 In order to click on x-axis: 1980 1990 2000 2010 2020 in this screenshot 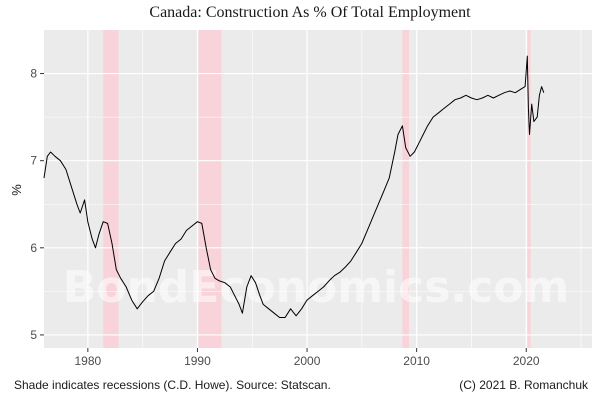, I will do `click(307, 358)`.